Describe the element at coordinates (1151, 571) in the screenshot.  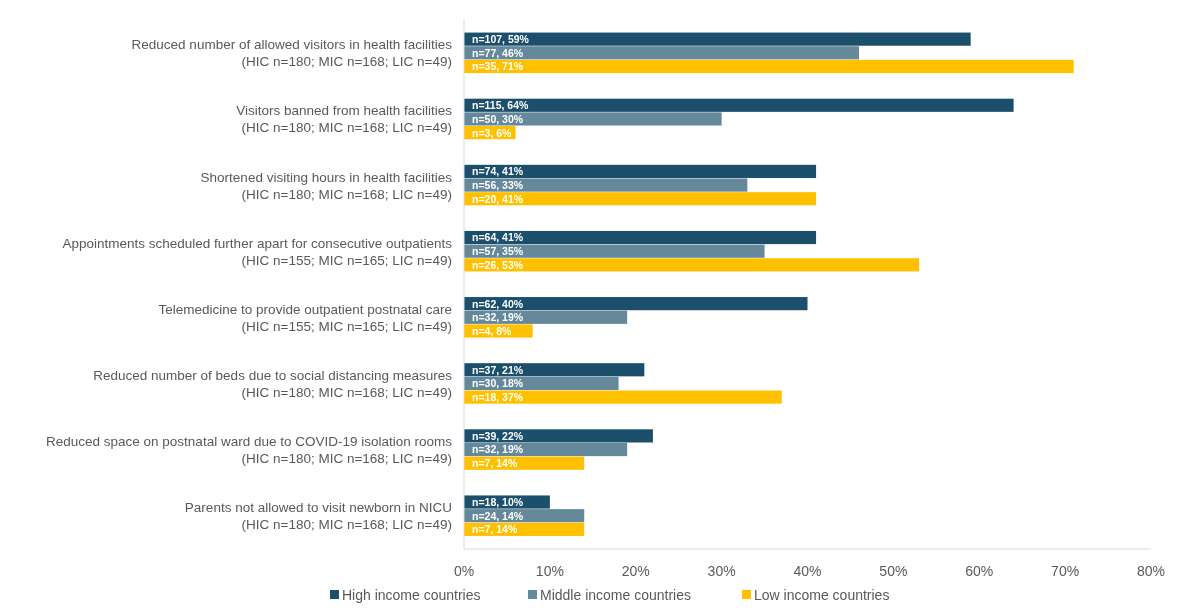
I see `x-tick-label: 80%` at that location.